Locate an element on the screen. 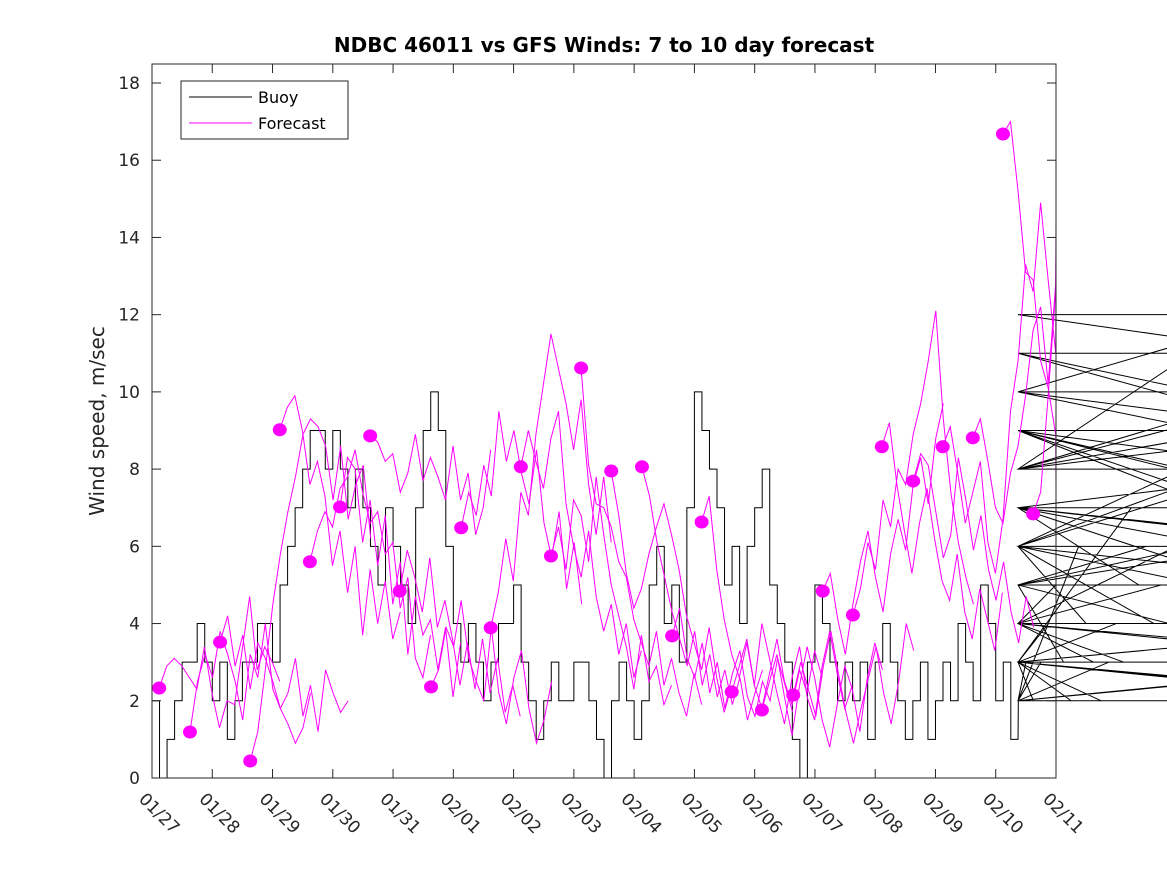  legend: Buoy Forecast is located at coordinates (264, 110).